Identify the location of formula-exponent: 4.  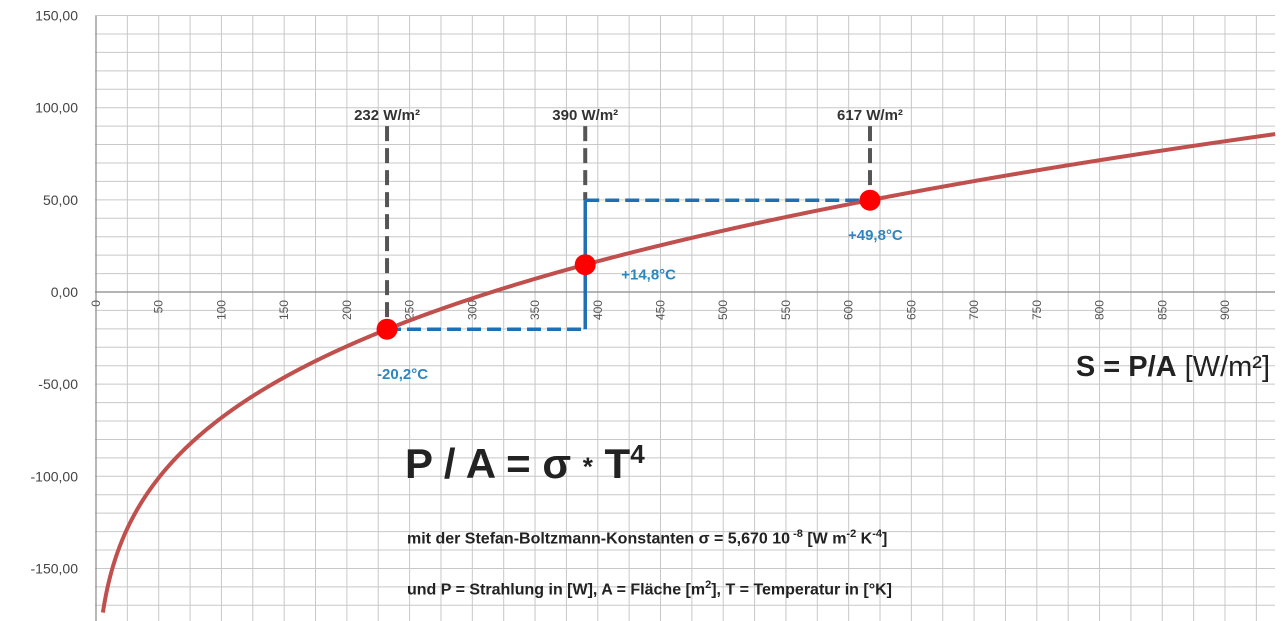
(637, 454).